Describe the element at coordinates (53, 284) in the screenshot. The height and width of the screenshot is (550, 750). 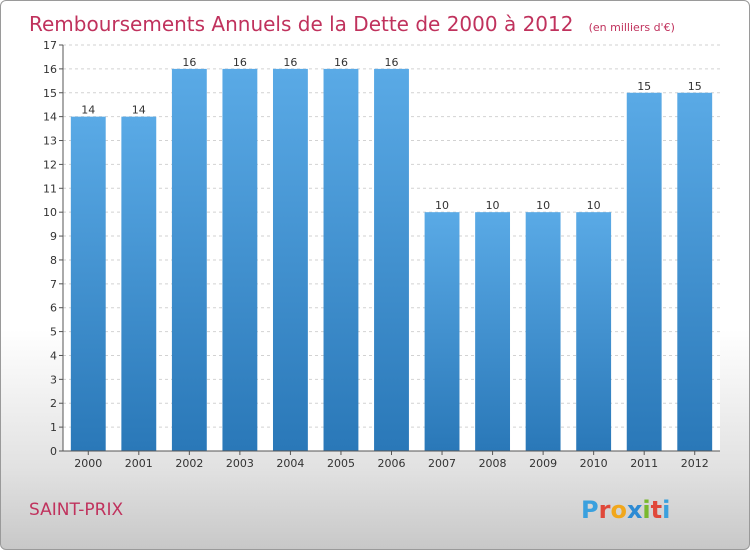
I see `y-tick-label: 7` at that location.